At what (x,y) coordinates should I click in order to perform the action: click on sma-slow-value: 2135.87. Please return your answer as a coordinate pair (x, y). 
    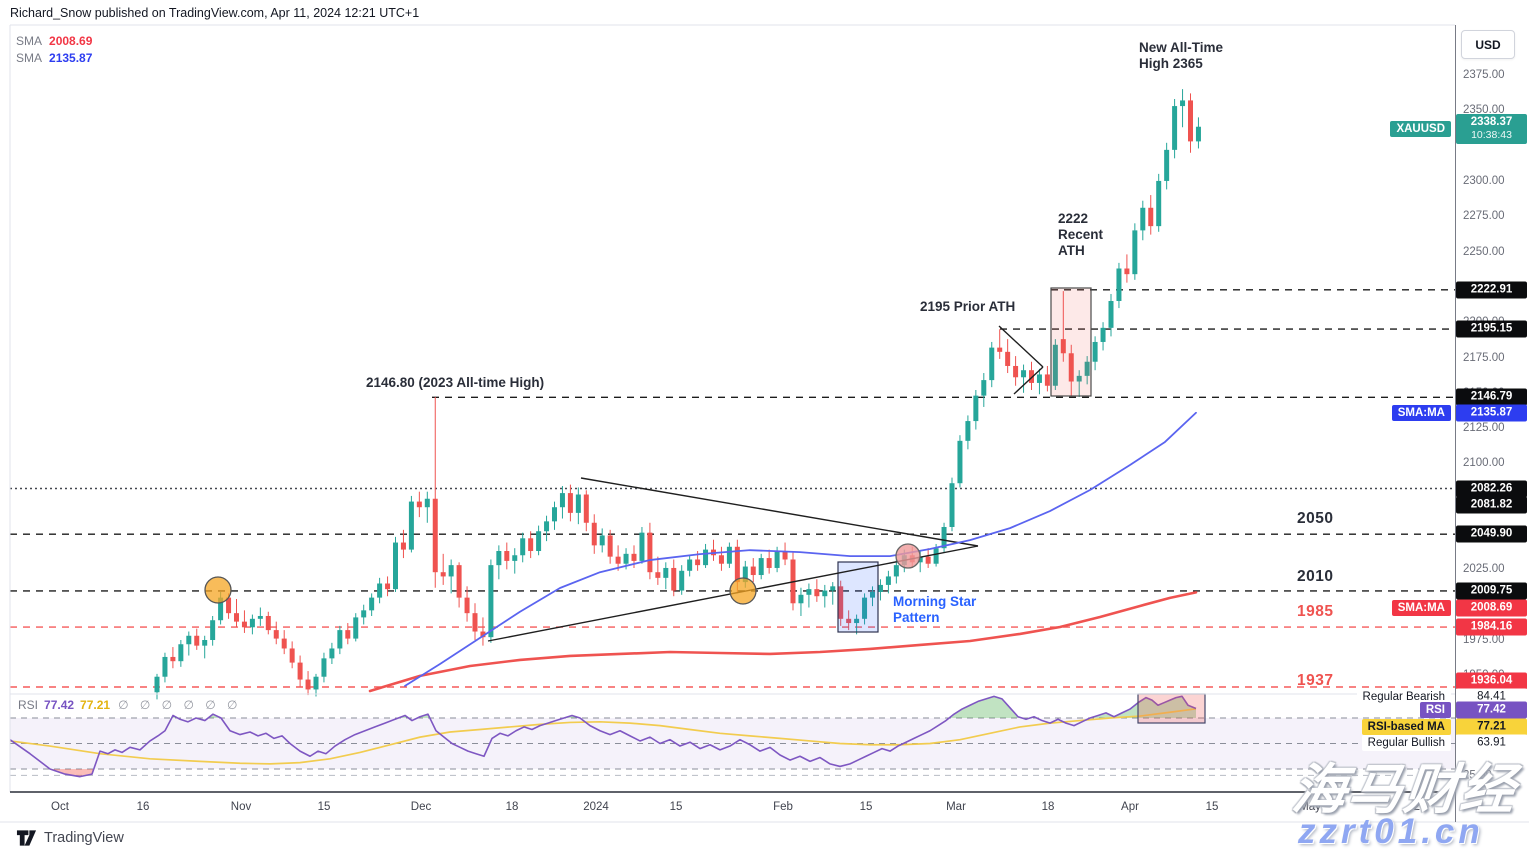
    Looking at the image, I should click on (71, 58).